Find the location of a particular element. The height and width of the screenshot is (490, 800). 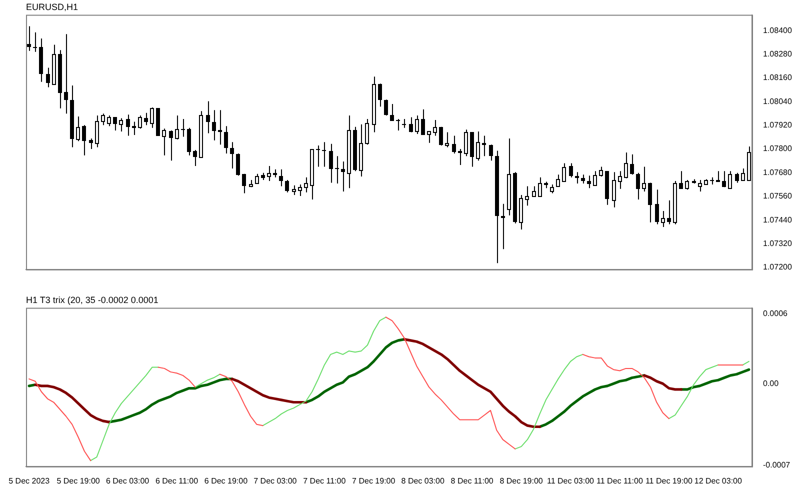

x-tick-label: 5 Dec 19:00 is located at coordinates (78, 481).